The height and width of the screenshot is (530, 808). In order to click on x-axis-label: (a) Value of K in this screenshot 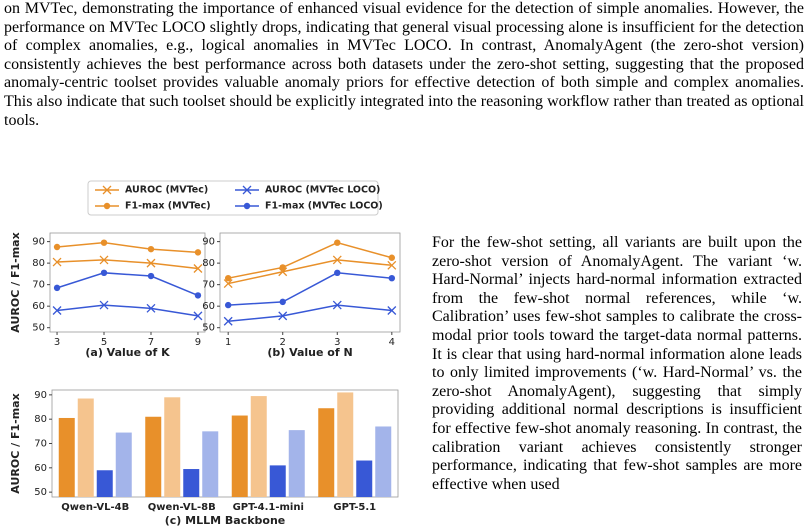, I will do `click(127, 352)`.